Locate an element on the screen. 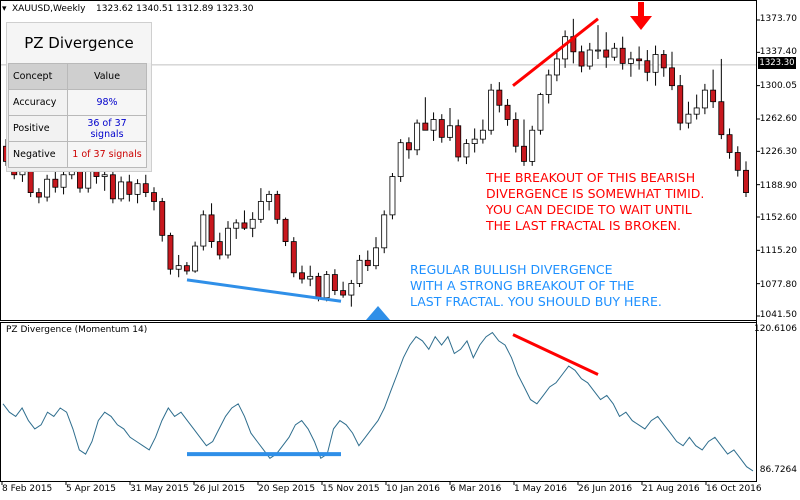  price-tick: 1300.05 is located at coordinates (778, 86).